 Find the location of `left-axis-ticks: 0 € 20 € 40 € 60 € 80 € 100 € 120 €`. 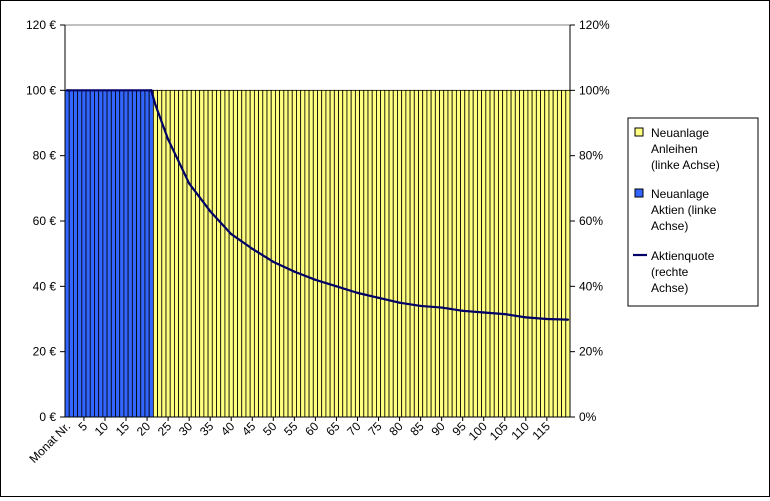

left-axis-ticks: 0 € 20 € 40 € 60 € 80 € 100 € 120 € is located at coordinates (45, 221).